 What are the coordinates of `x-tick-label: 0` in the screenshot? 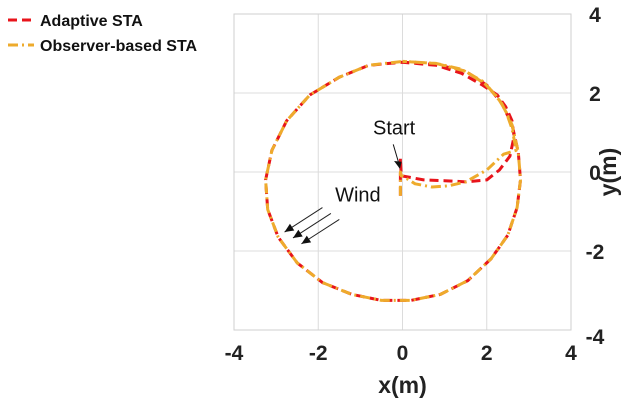 It's located at (403, 353).